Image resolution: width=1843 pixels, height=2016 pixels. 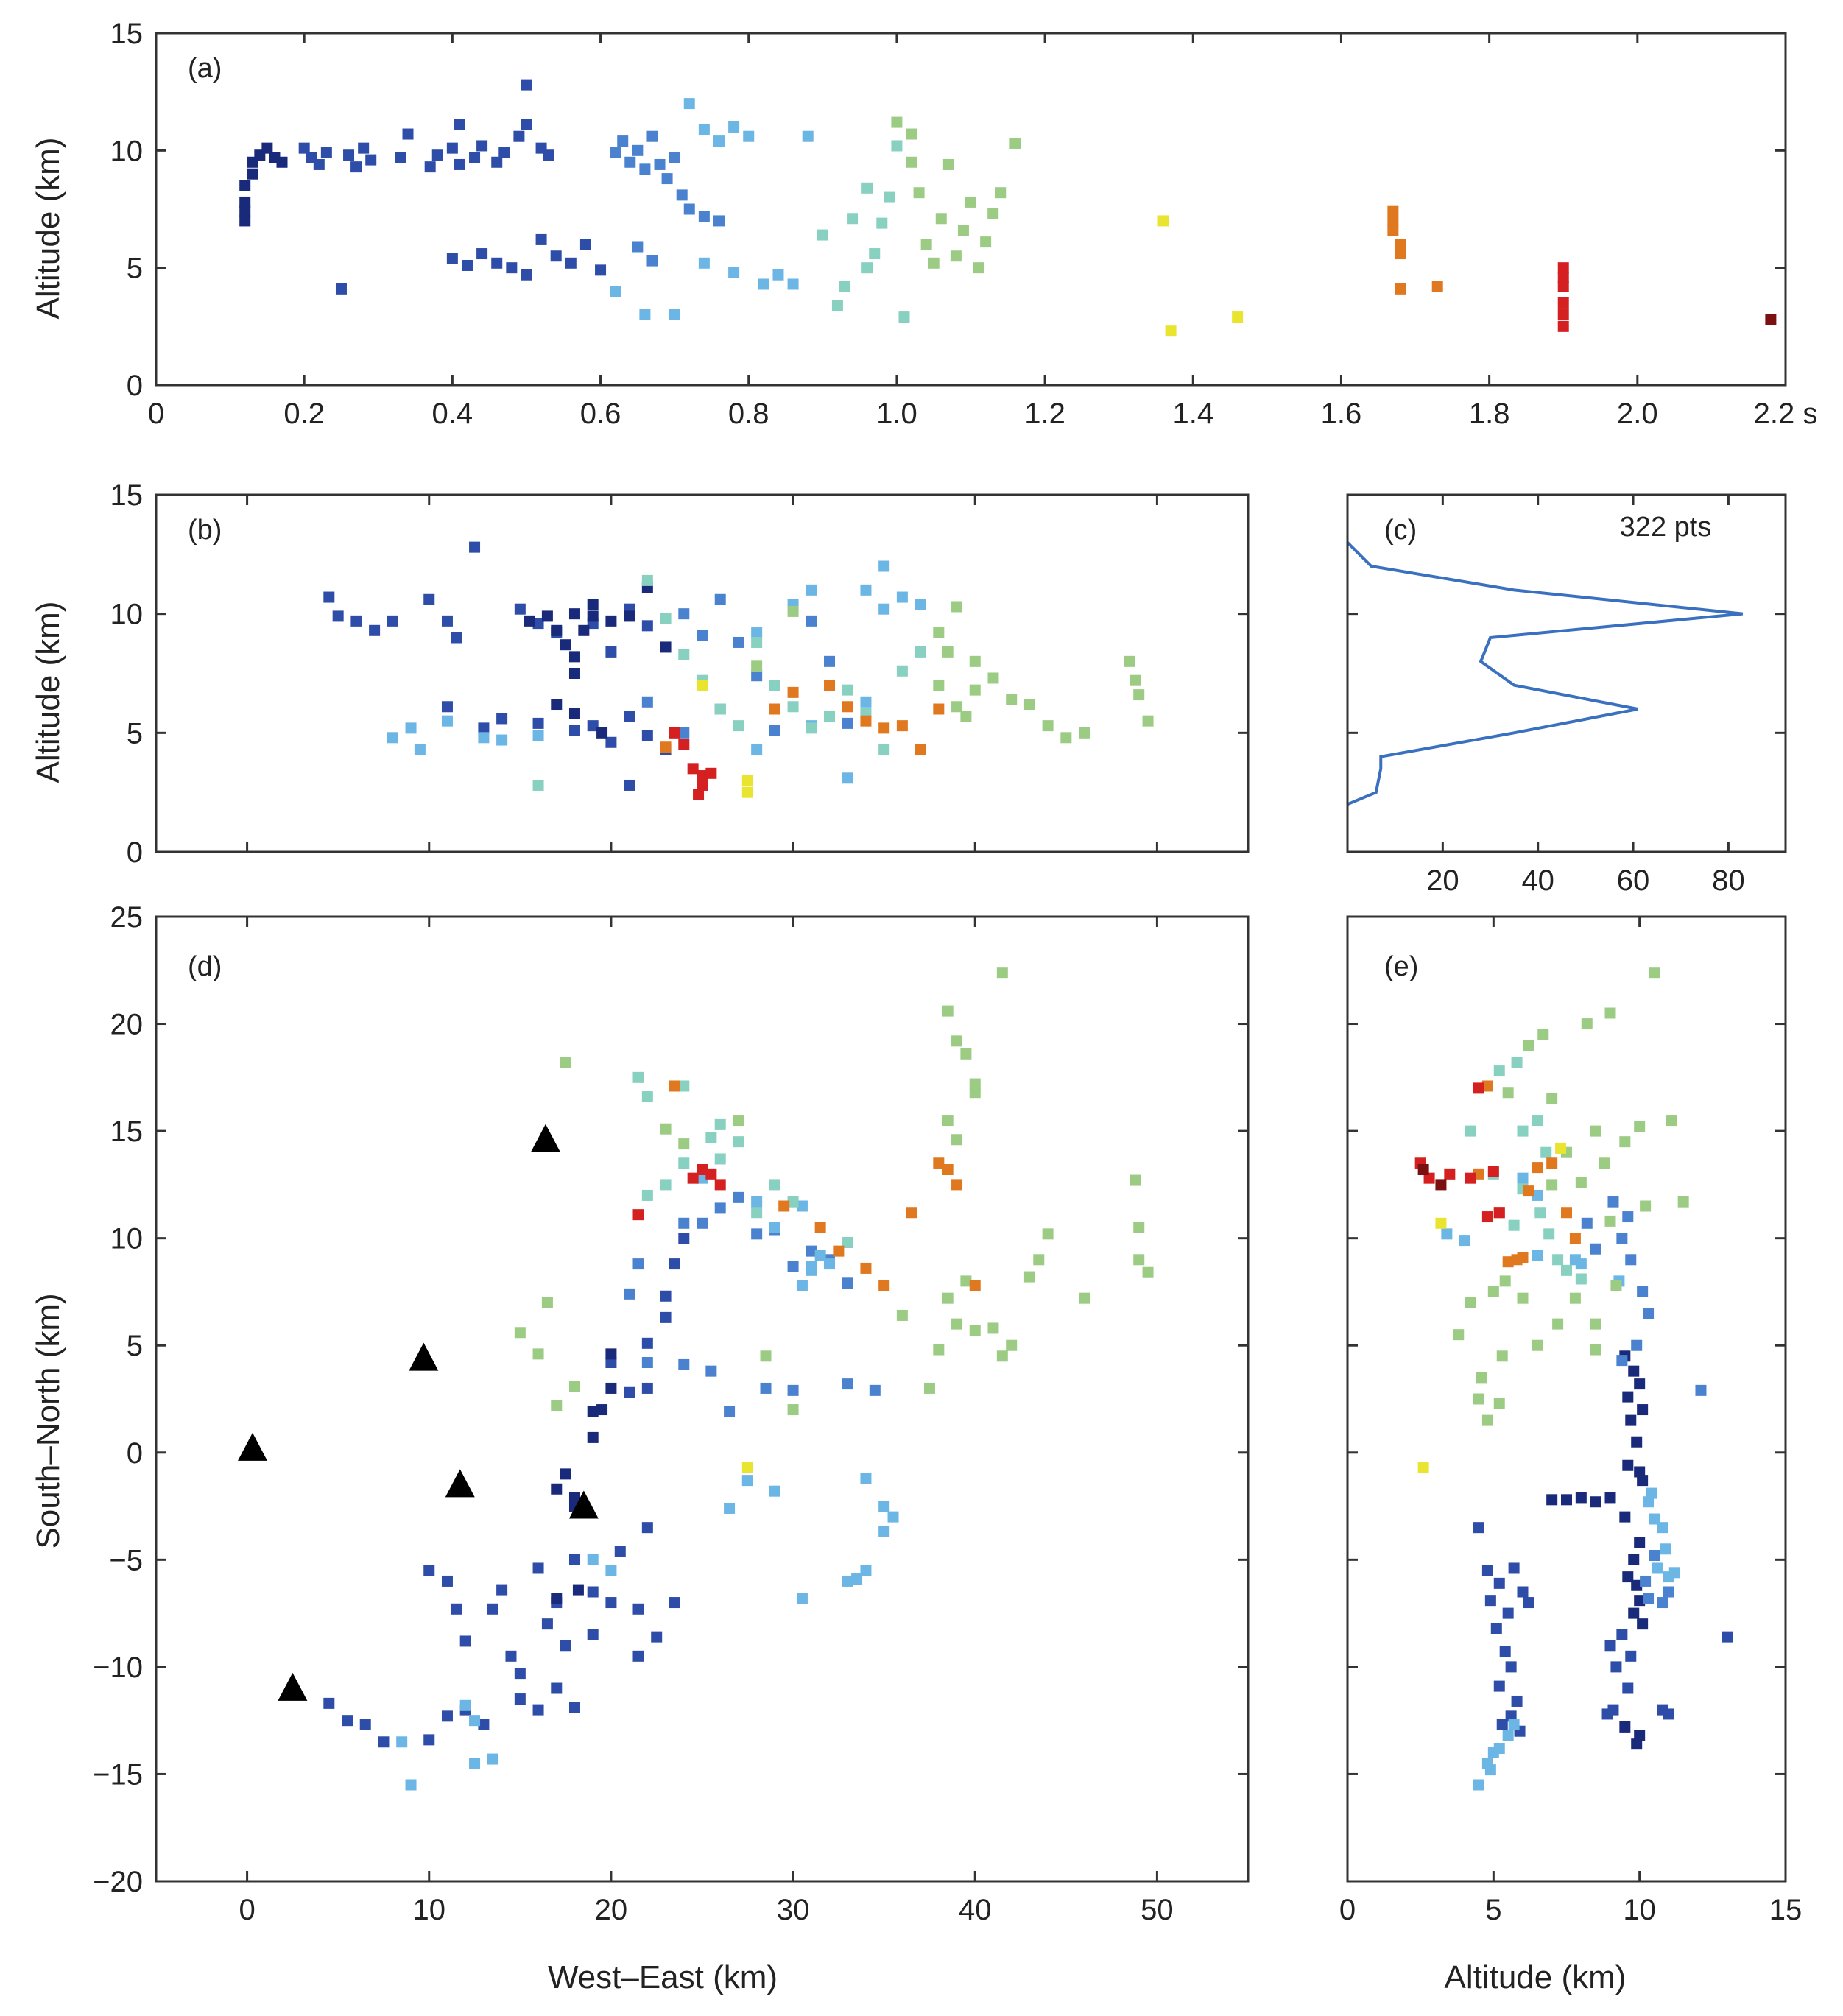 I want to click on x-tick-label: 10, so click(x=1639, y=1910).